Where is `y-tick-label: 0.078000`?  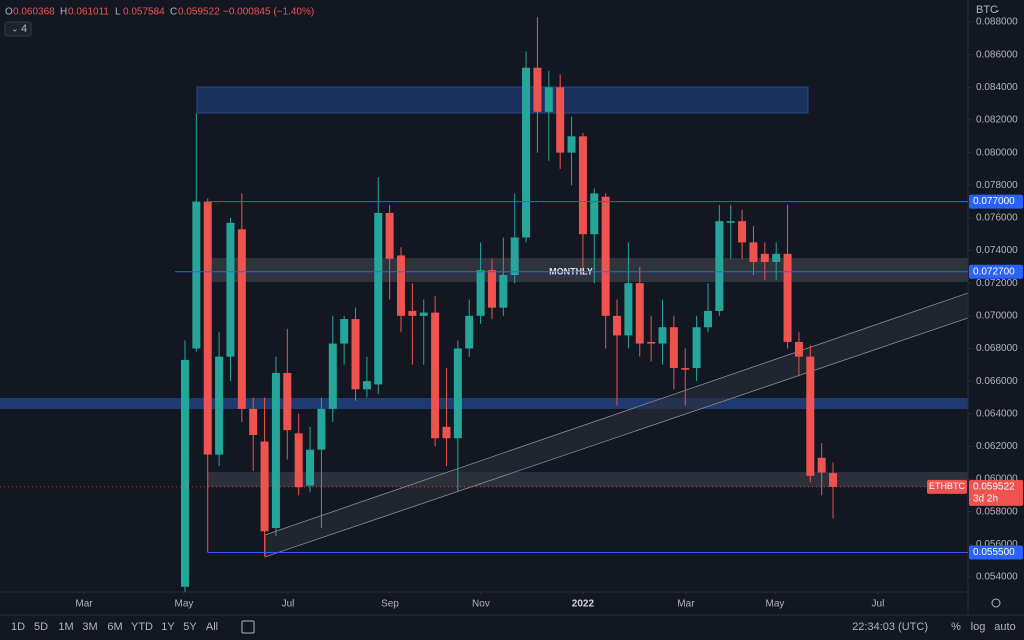
y-tick-label: 0.078000 is located at coordinates (997, 185).